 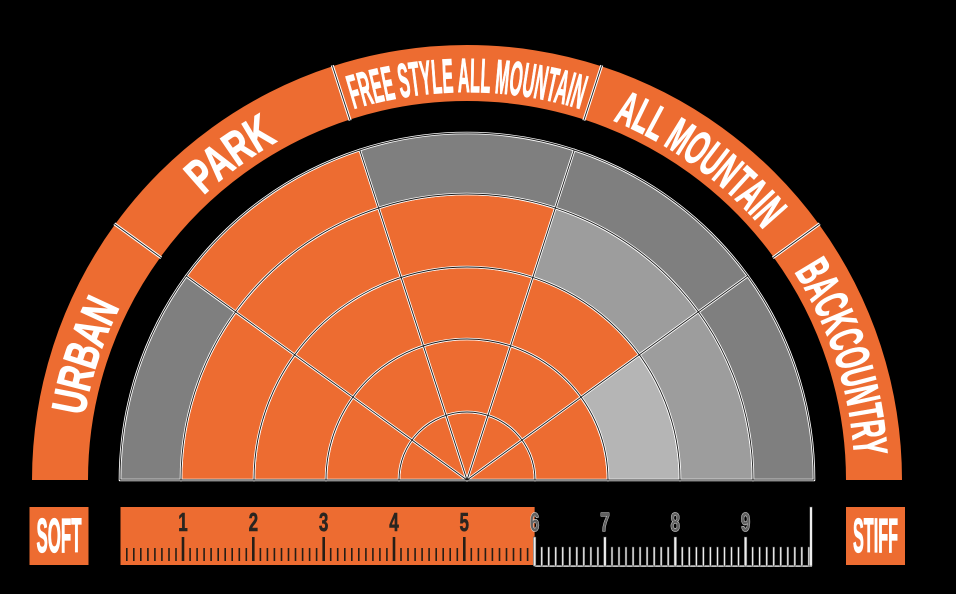 What do you see at coordinates (183, 522) in the screenshot?
I see `ruler-number-1: 1` at bounding box center [183, 522].